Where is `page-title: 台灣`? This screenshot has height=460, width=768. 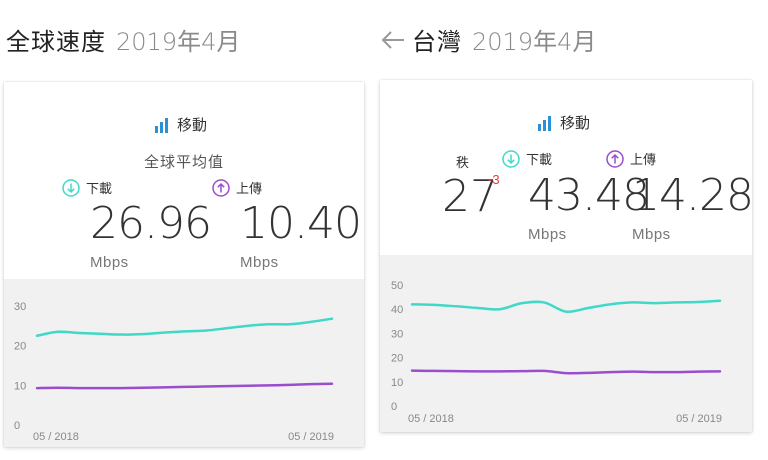 page-title: 台灣 is located at coordinates (437, 42).